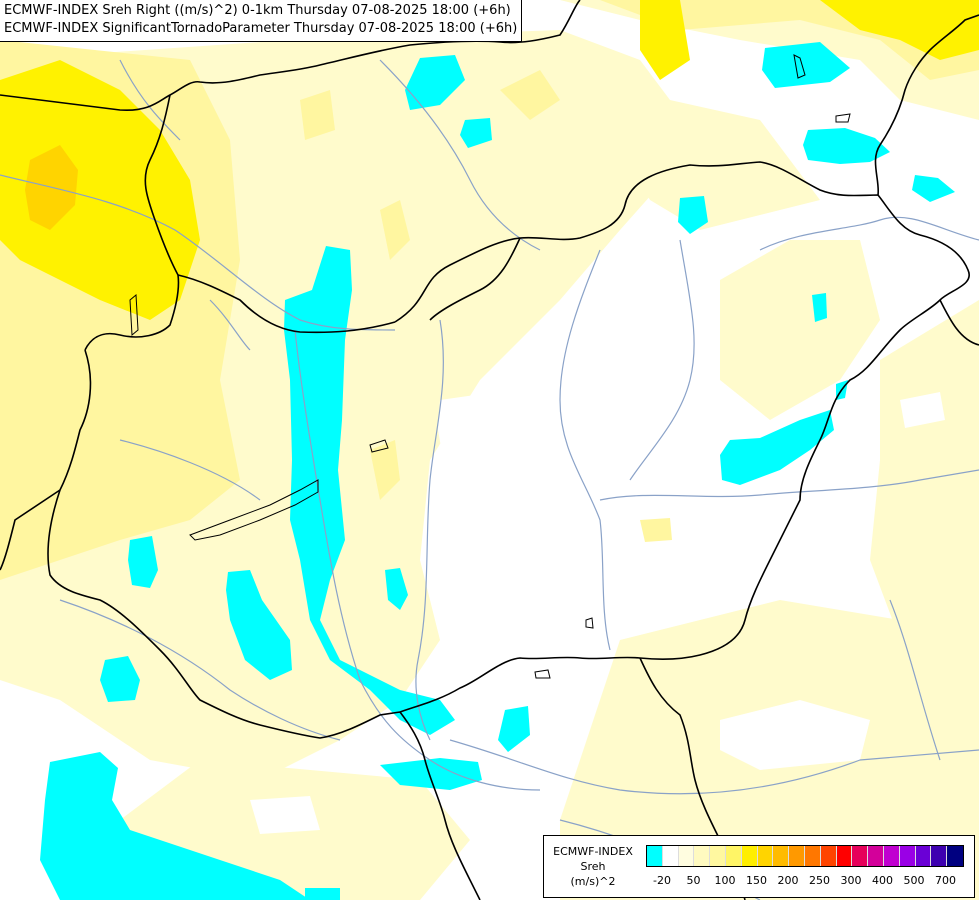  What do you see at coordinates (851, 880) in the screenshot?
I see `legend-tick-label: 300` at bounding box center [851, 880].